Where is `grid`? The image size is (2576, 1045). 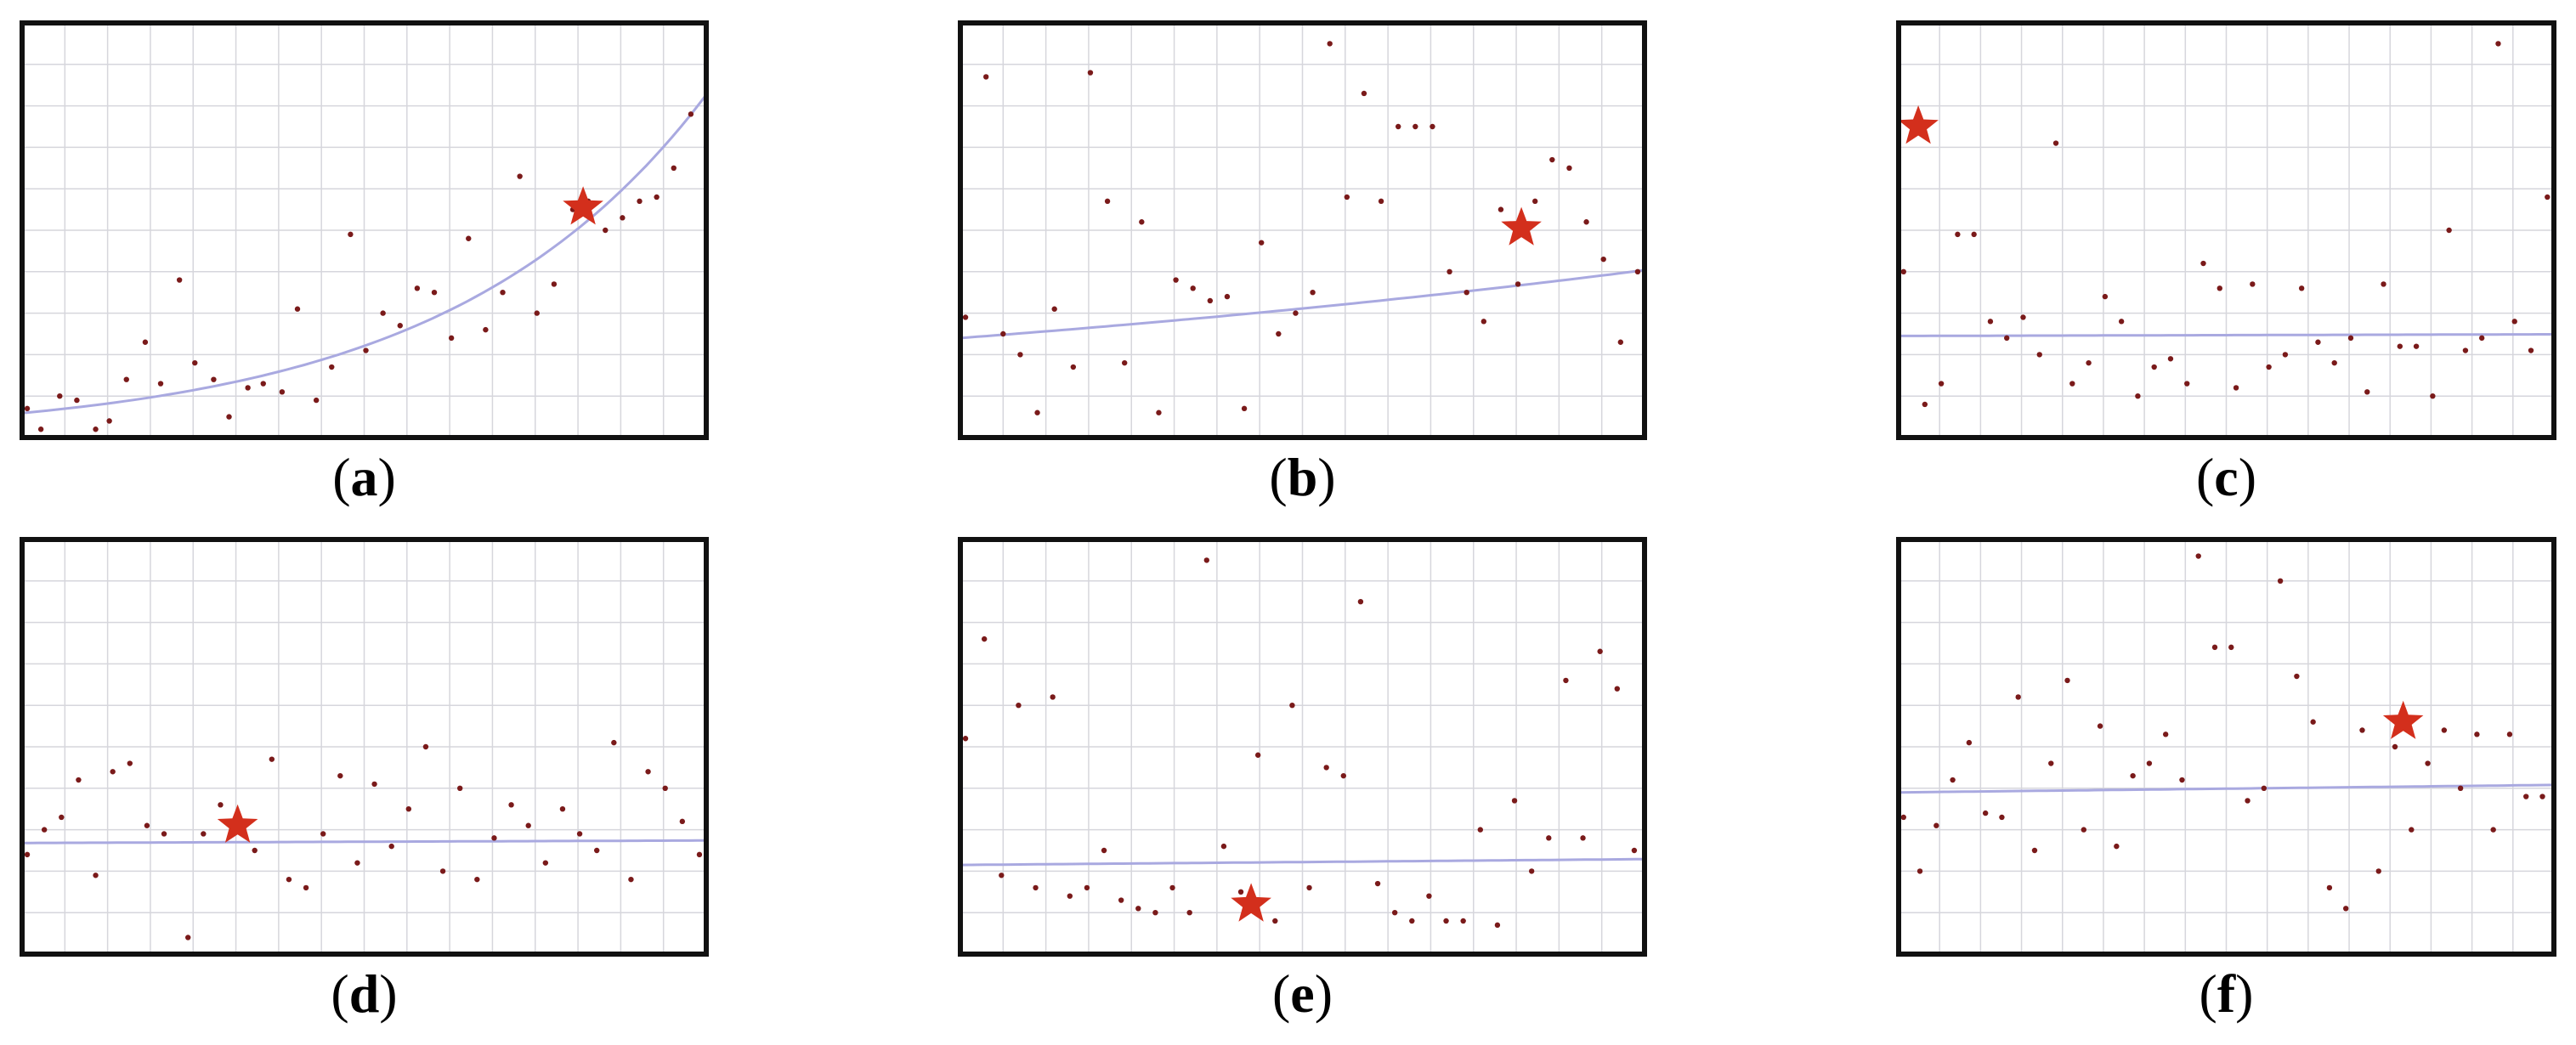
grid is located at coordinates (1302, 746).